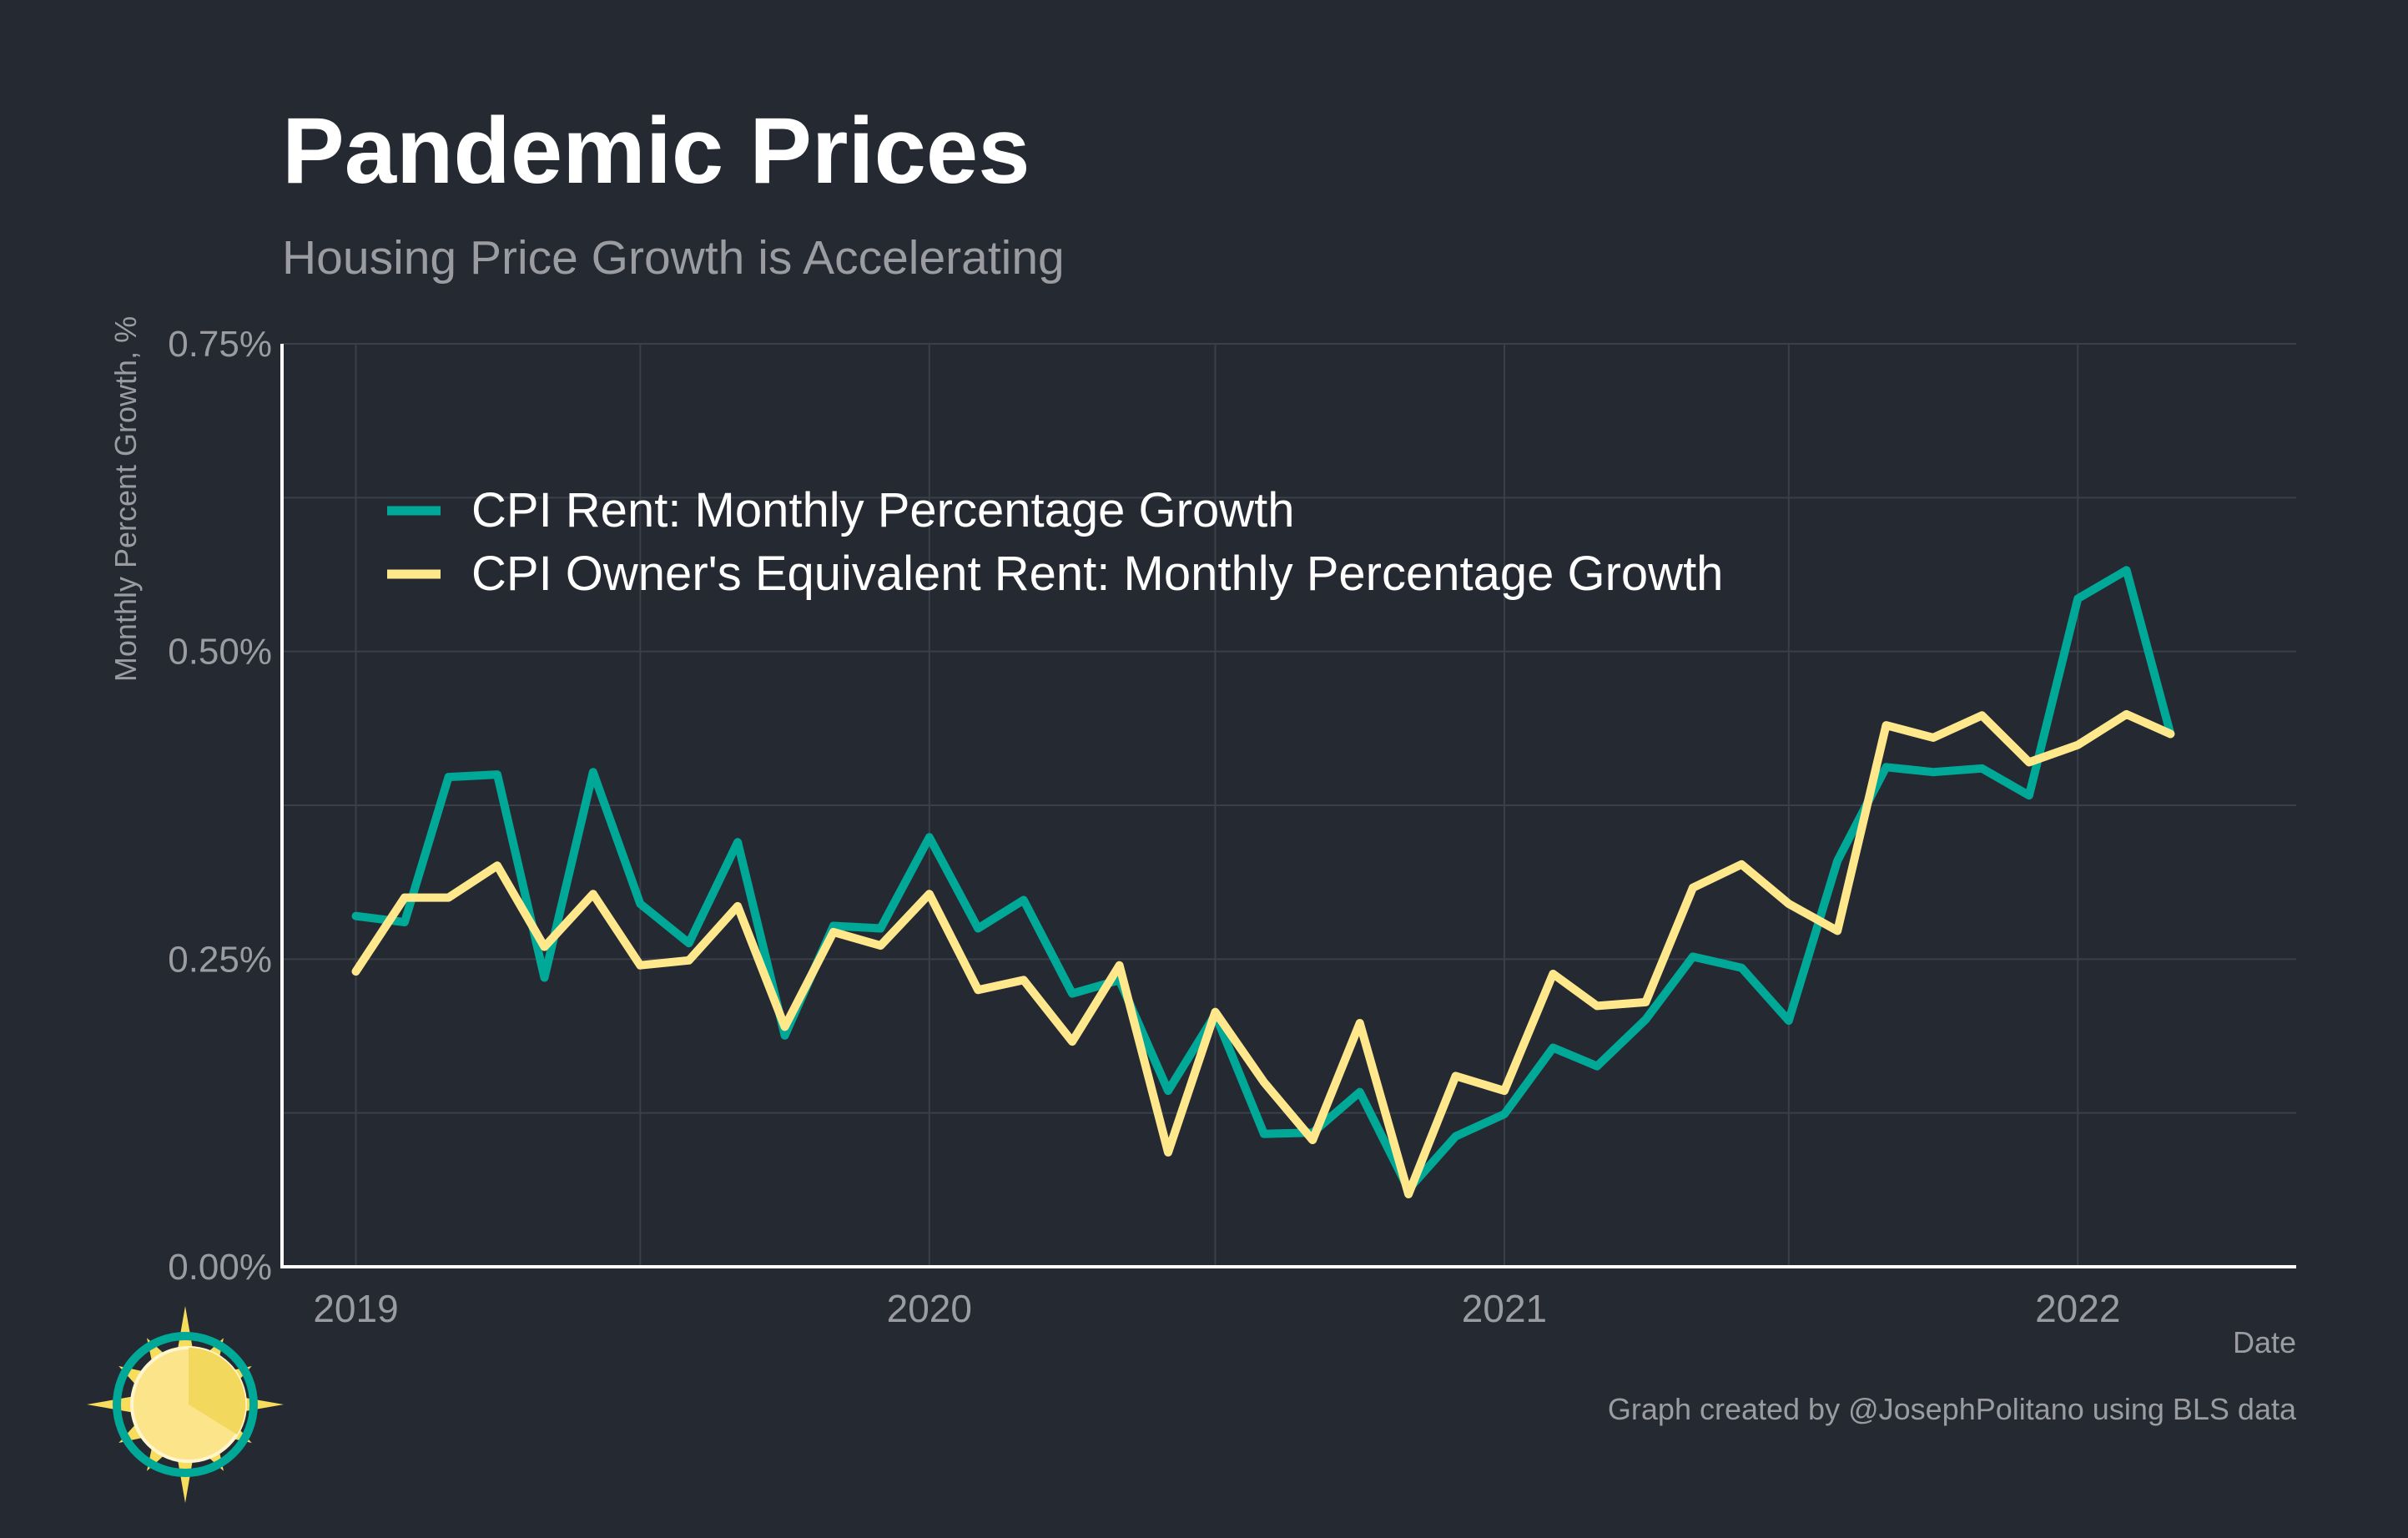 The height and width of the screenshot is (1538, 2408). What do you see at coordinates (185, 1404) in the screenshot?
I see `sun-logo-icon` at bounding box center [185, 1404].